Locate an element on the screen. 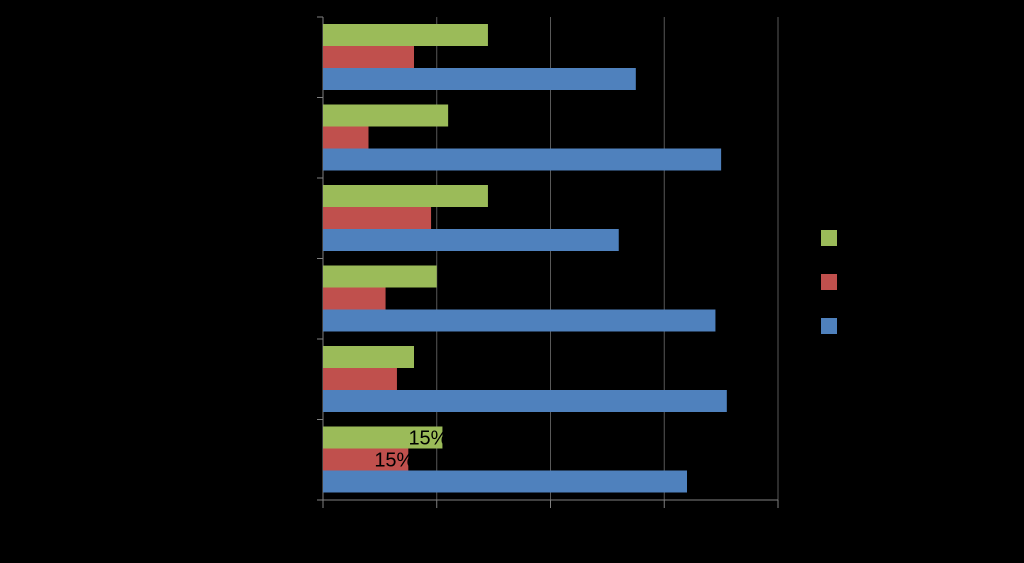 Image resolution: width=1024 pixels, height=563 pixels. legend is located at coordinates (829, 282).